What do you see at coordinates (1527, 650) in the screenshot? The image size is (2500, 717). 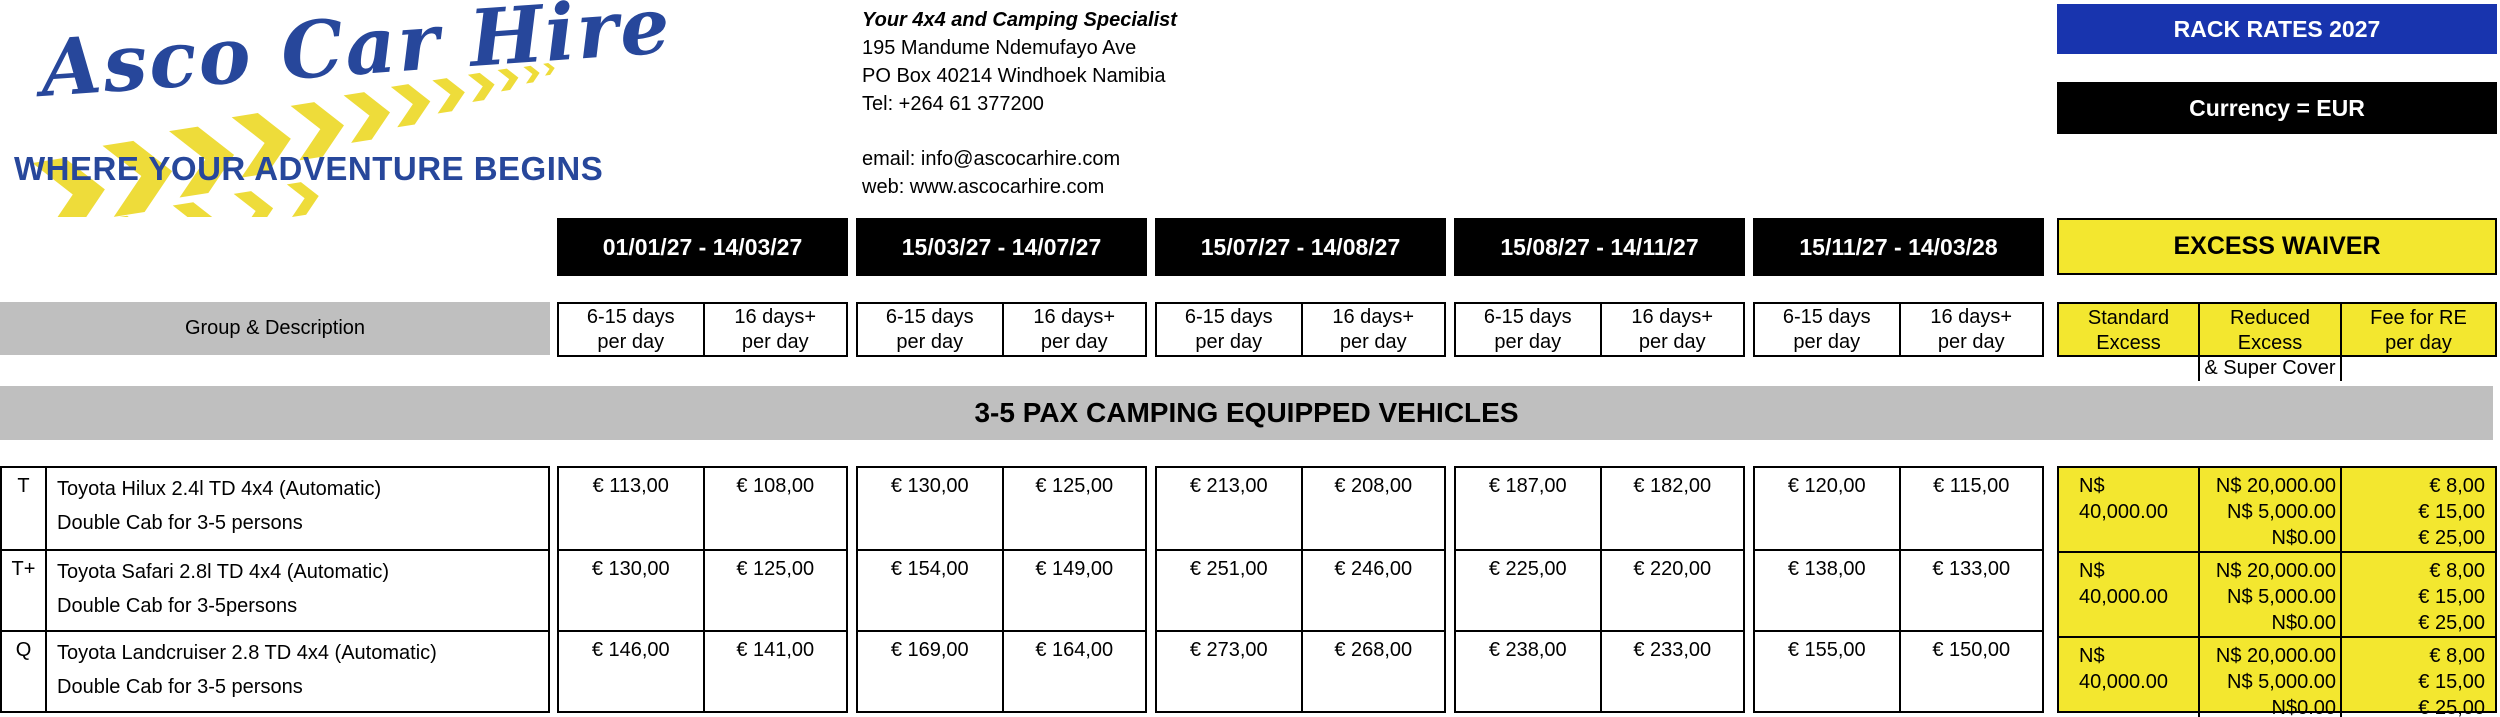 I see `rate-cell: € 238,00` at bounding box center [1527, 650].